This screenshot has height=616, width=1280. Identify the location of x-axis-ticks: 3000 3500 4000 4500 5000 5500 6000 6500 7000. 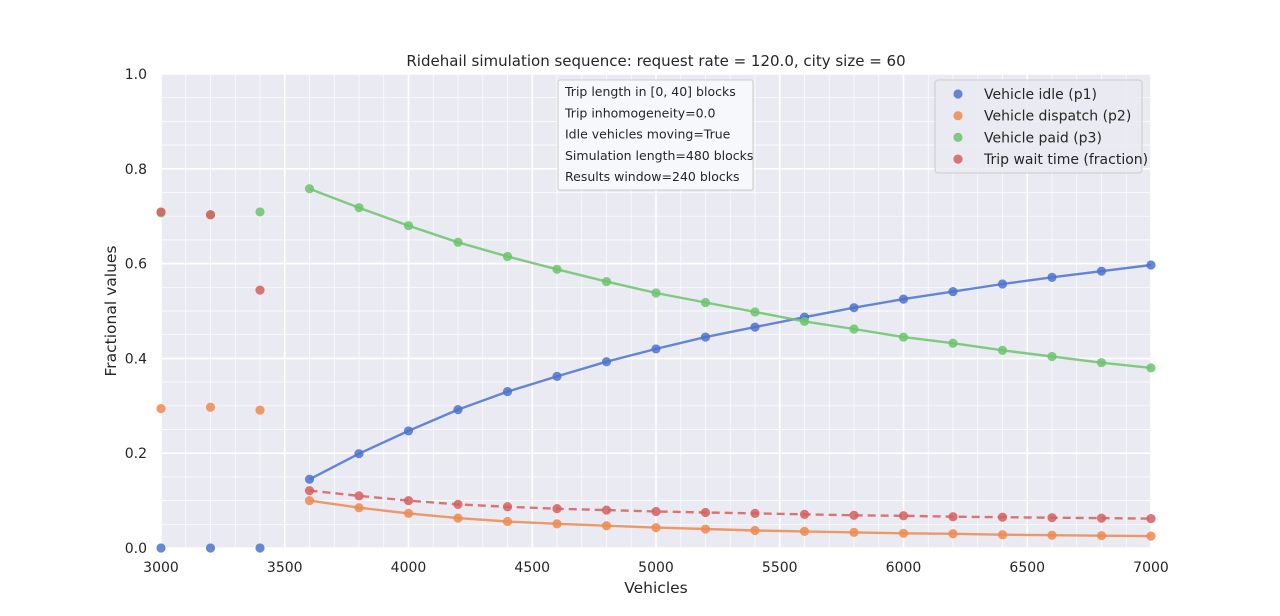
(656, 568).